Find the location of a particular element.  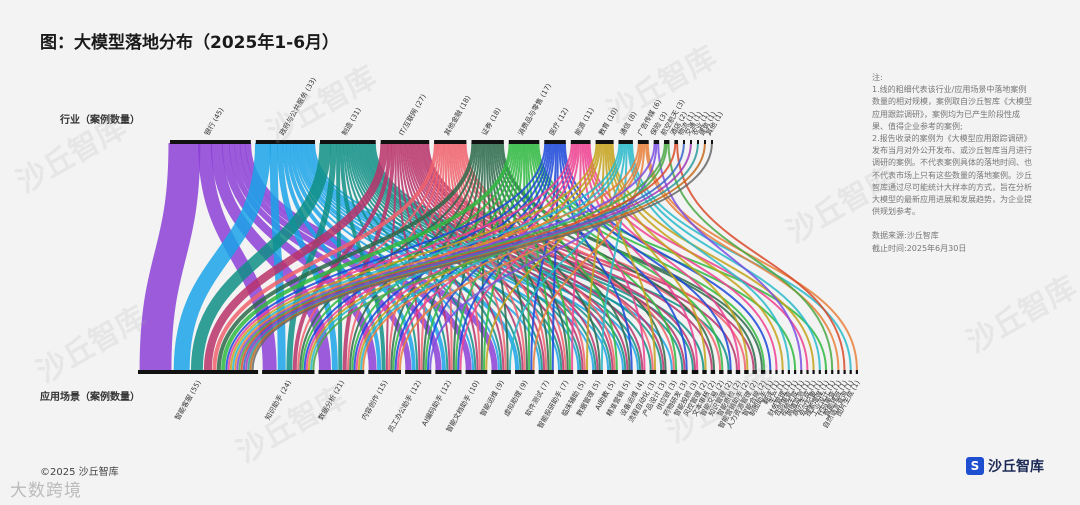

copyright: ©2025 沙丘智库 is located at coordinates (79, 472).